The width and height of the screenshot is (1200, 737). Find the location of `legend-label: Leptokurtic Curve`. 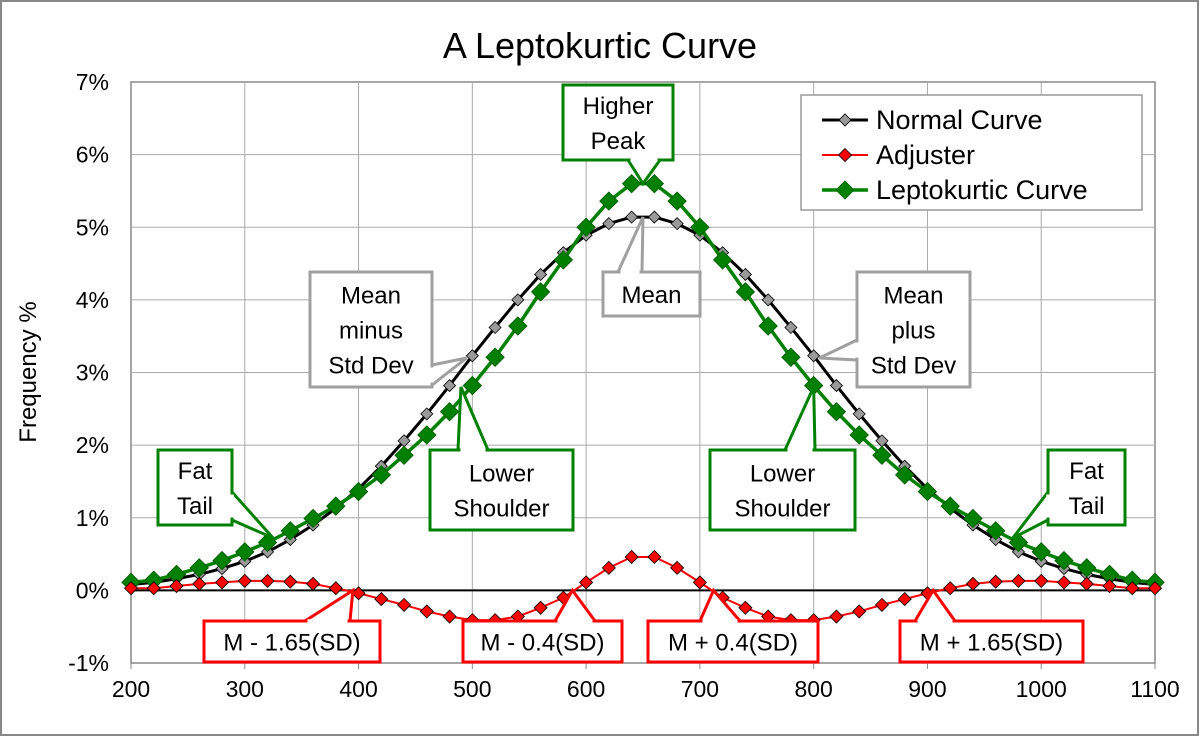

legend-label: Leptokurtic Curve is located at coordinates (982, 190).